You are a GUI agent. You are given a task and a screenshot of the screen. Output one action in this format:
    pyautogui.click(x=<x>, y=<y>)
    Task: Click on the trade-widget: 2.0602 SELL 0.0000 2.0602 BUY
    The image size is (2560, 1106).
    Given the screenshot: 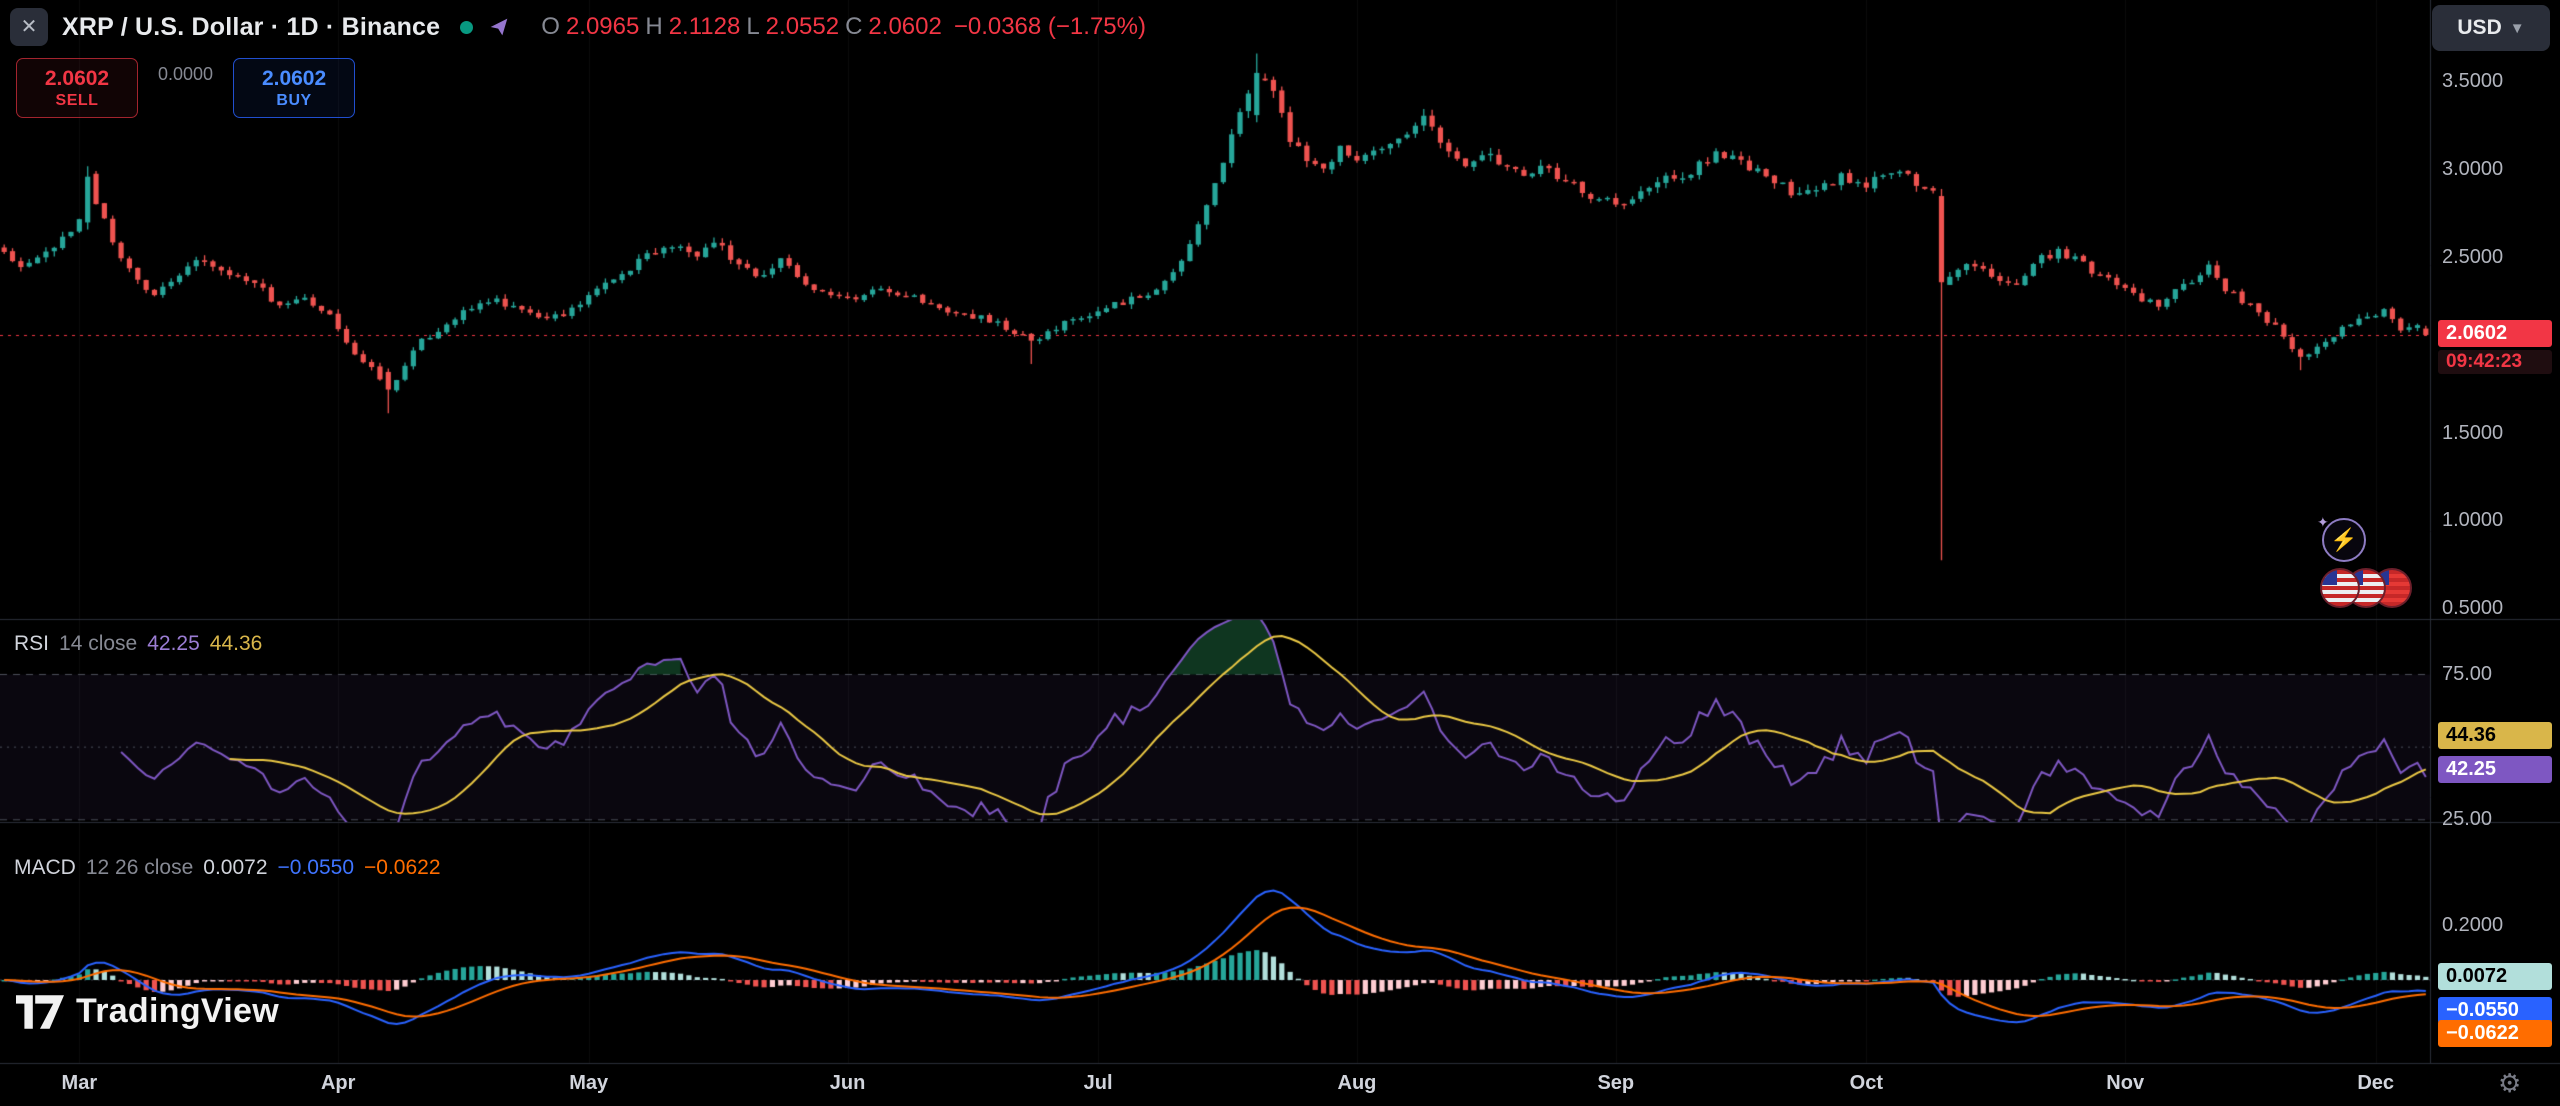 What is the action you would take?
    pyautogui.click(x=186, y=88)
    